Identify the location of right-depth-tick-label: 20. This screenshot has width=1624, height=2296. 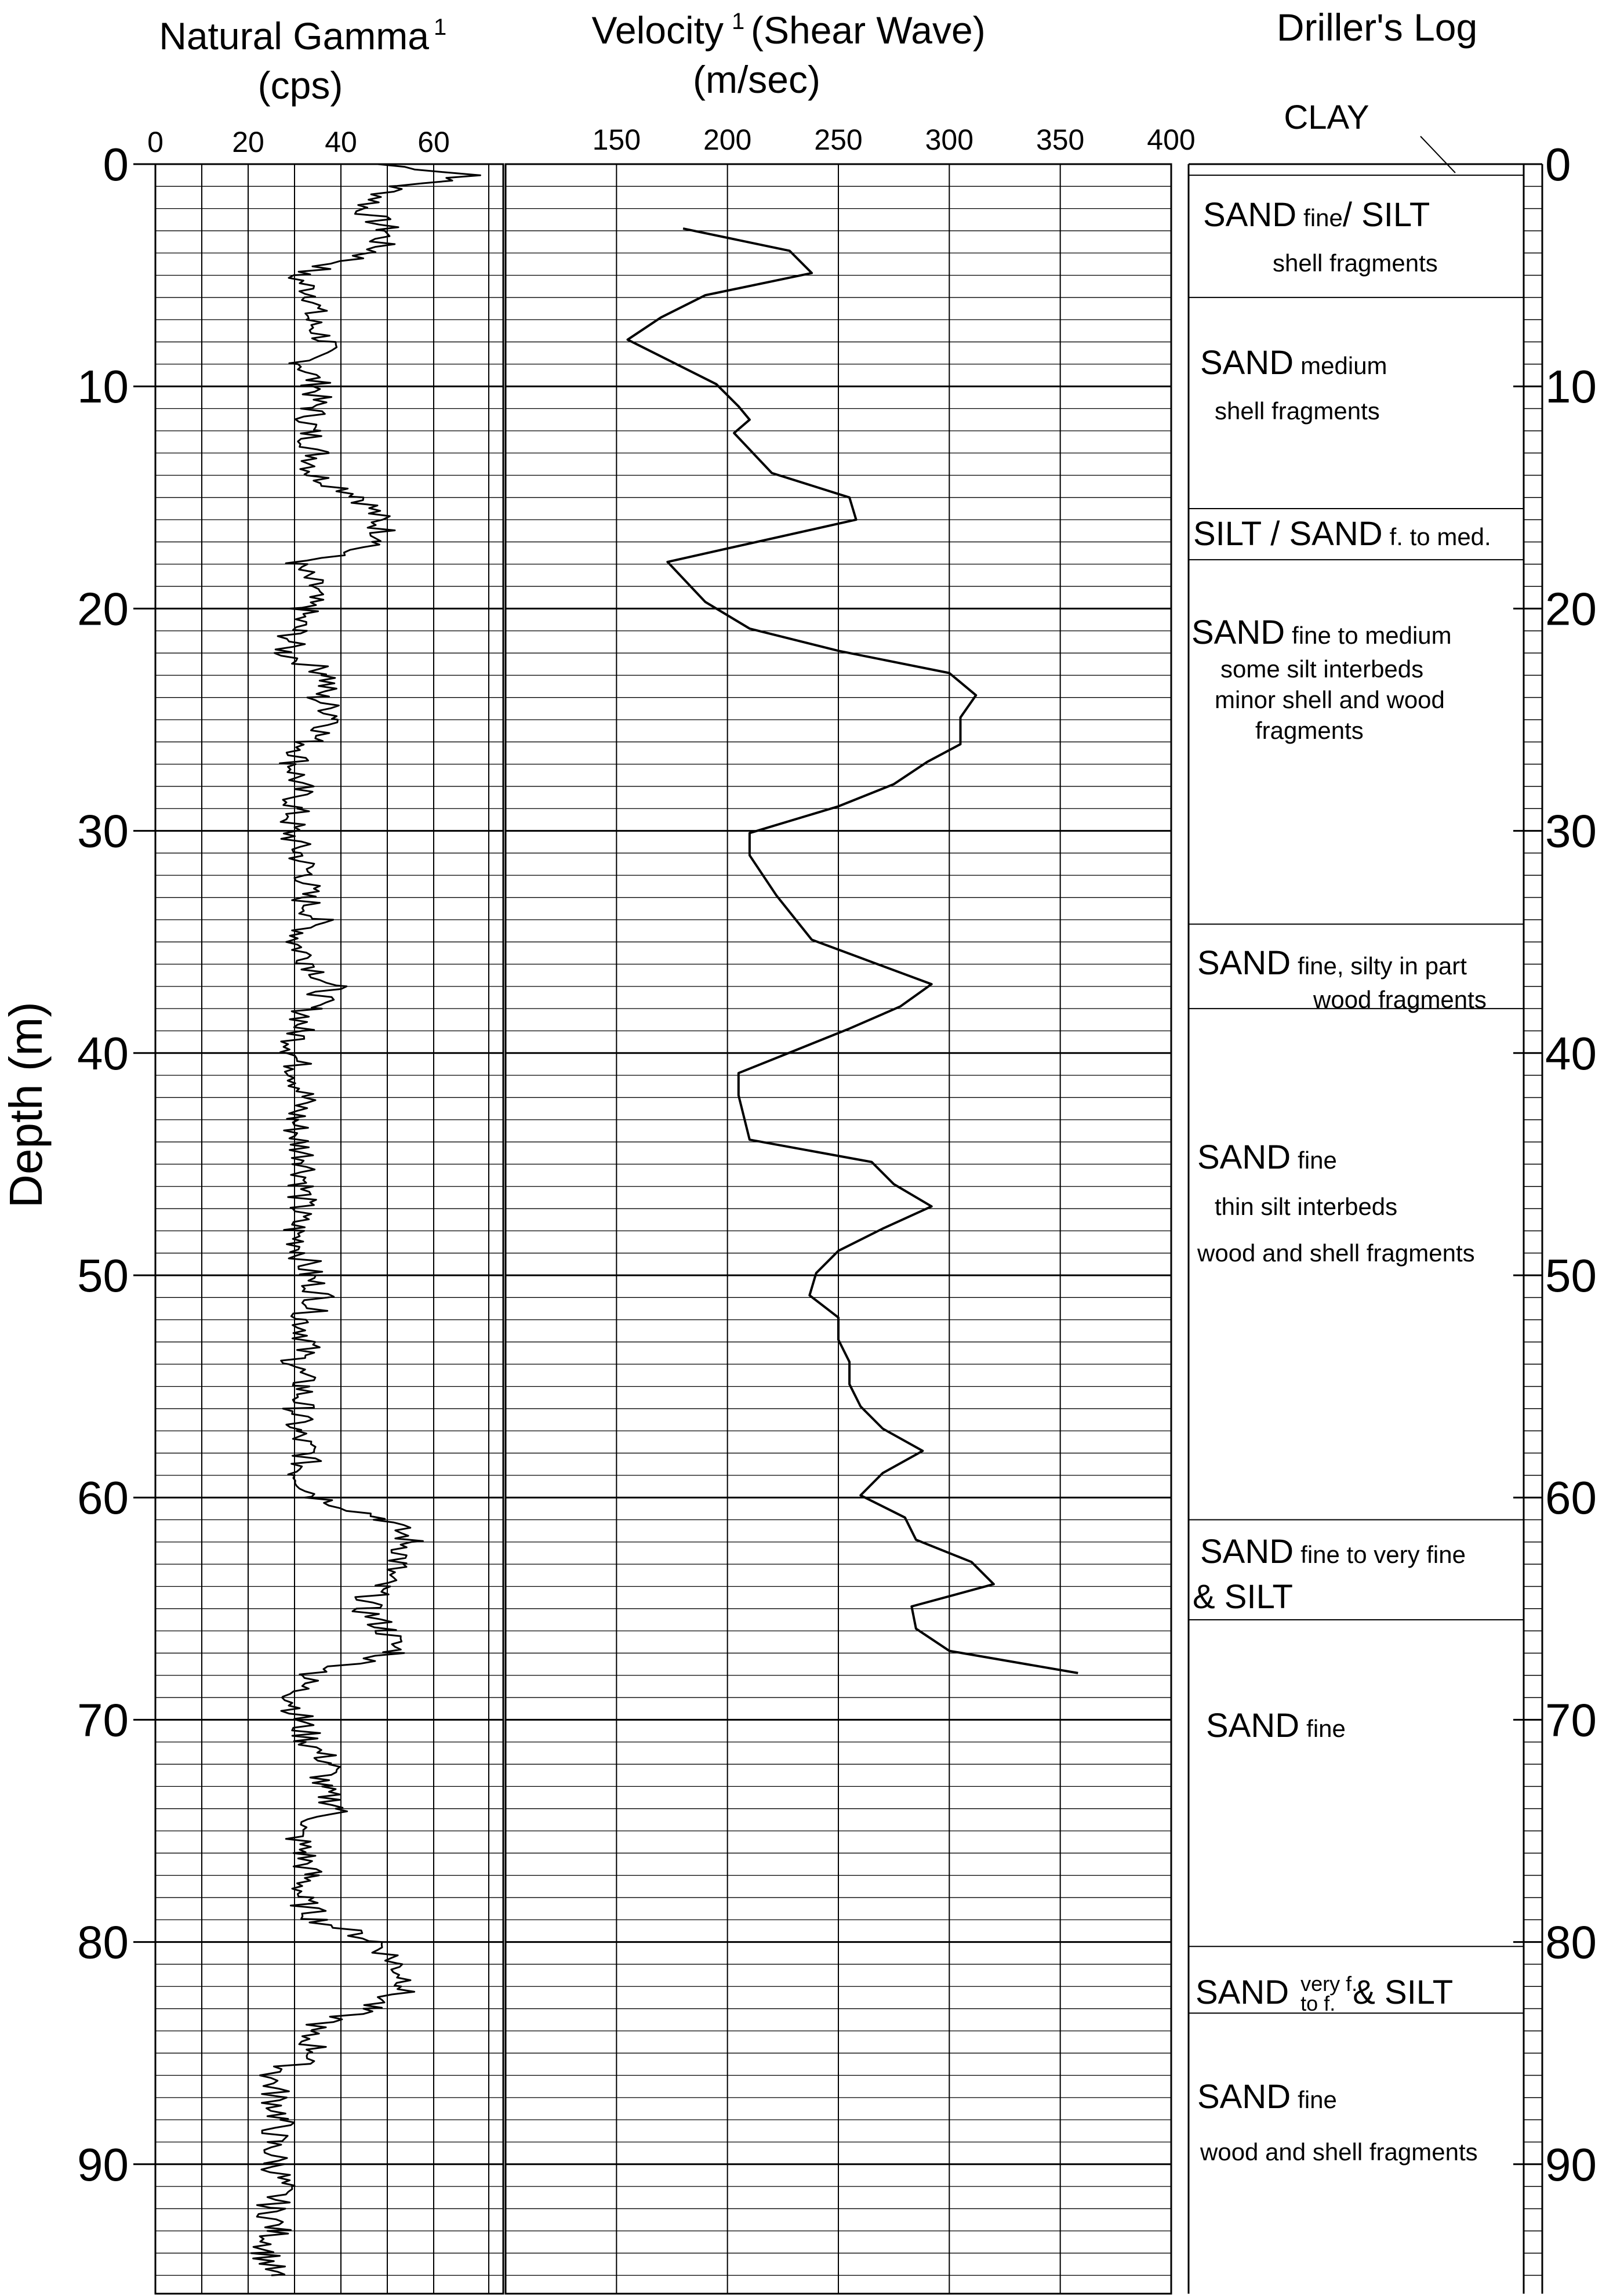
(1571, 609).